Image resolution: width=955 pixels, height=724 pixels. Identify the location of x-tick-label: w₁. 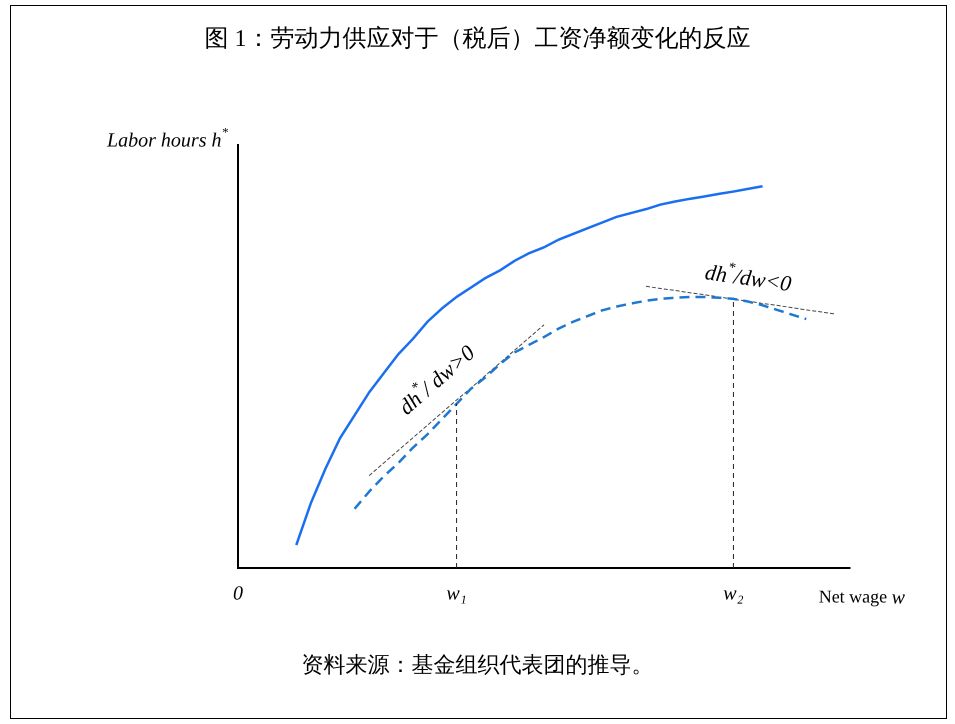
(456, 593).